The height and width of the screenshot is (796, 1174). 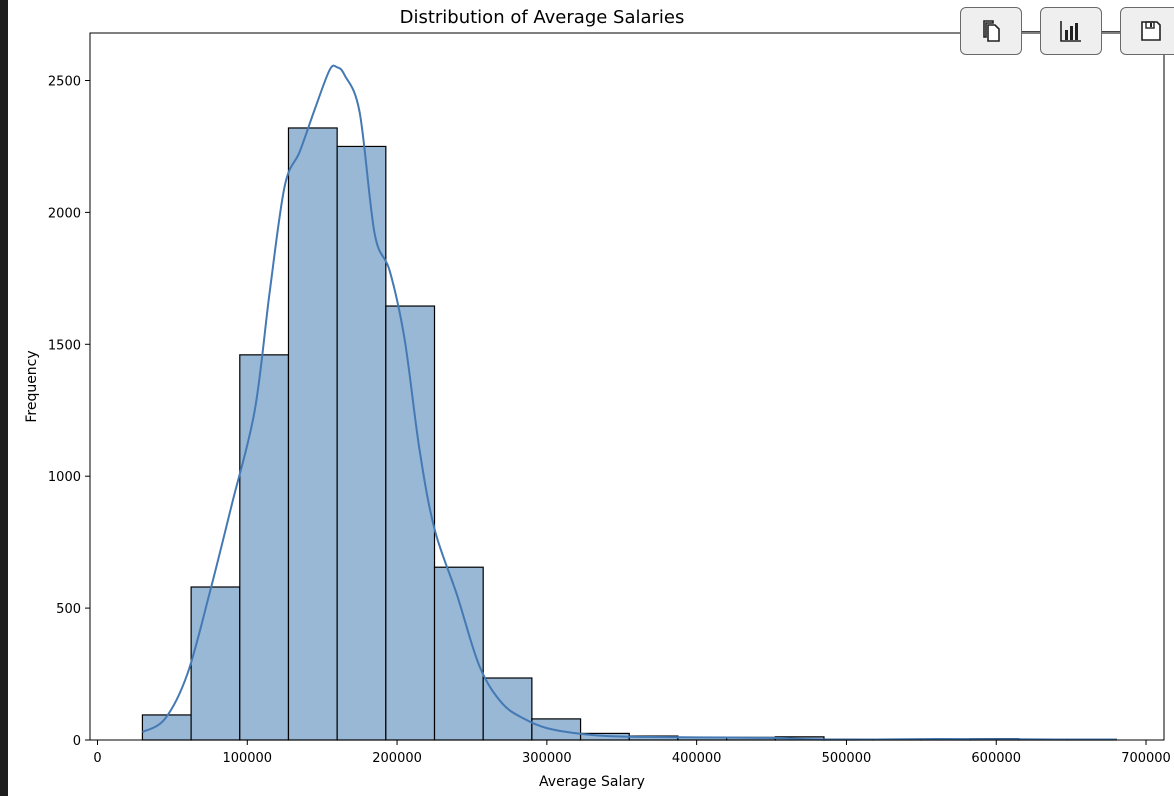 I want to click on y-tick-label: 2000, so click(x=64, y=213).